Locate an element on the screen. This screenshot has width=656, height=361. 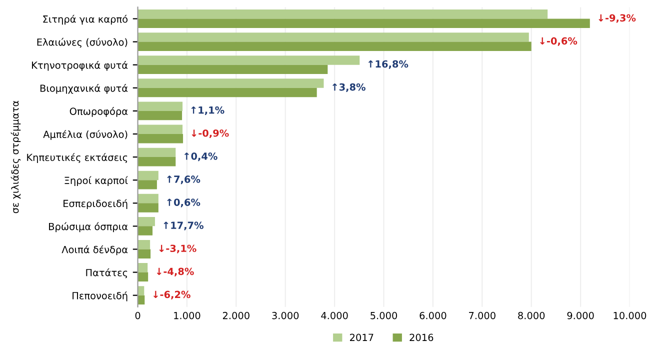
annotation: ↑7,6% is located at coordinates (183, 180).